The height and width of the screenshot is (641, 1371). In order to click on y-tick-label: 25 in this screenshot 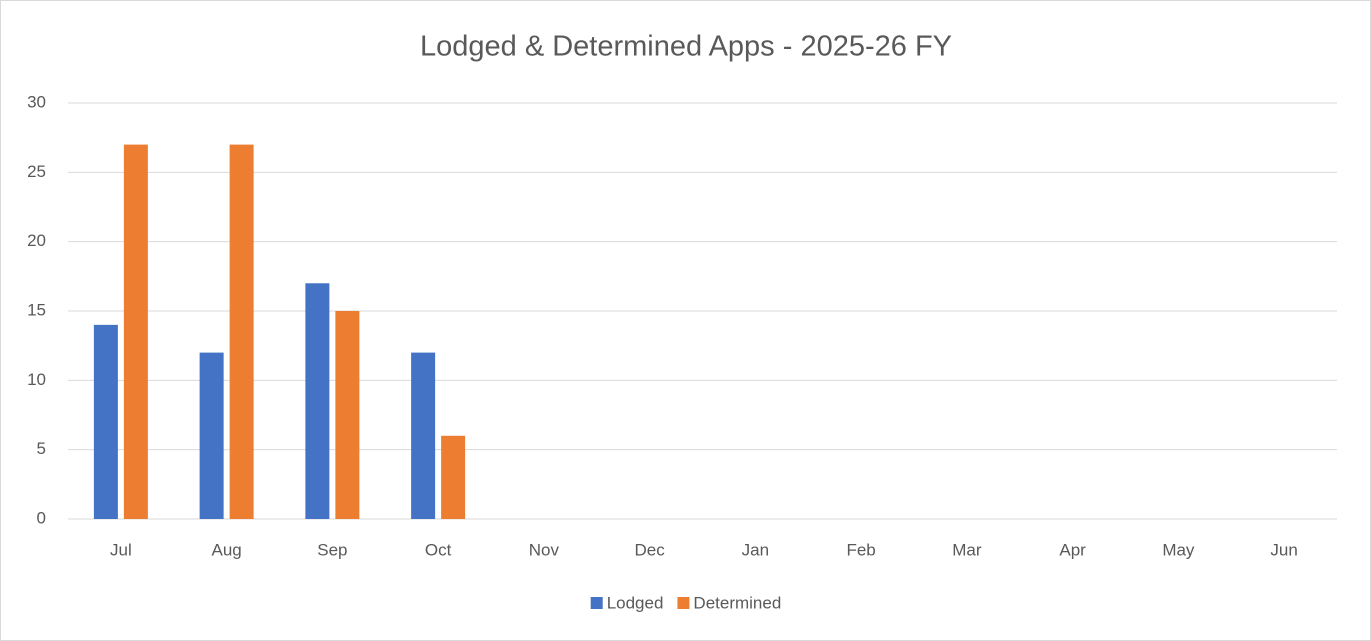, I will do `click(36, 171)`.